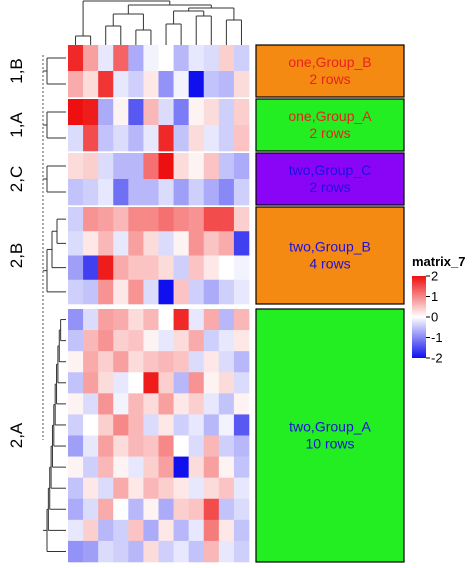 Image resolution: width=474 pixels, height=568 pixels. I want to click on row-group-label: 2,A, so click(16, 435).